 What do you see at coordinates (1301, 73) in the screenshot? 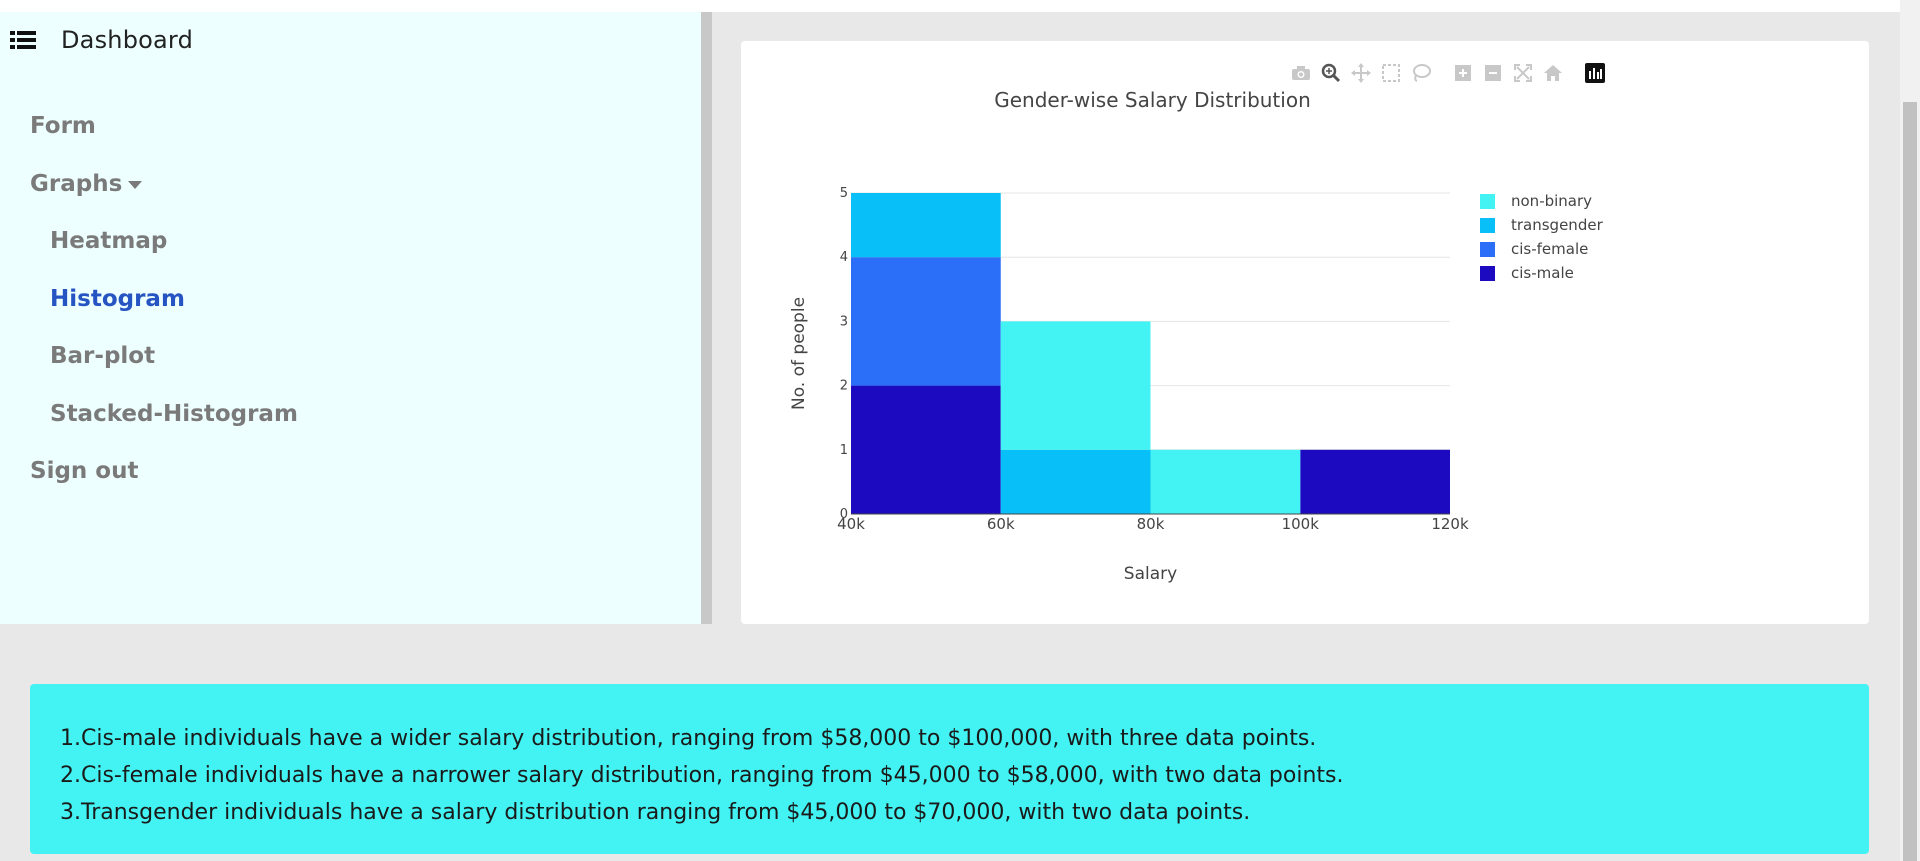
I see `camera-icon` at bounding box center [1301, 73].